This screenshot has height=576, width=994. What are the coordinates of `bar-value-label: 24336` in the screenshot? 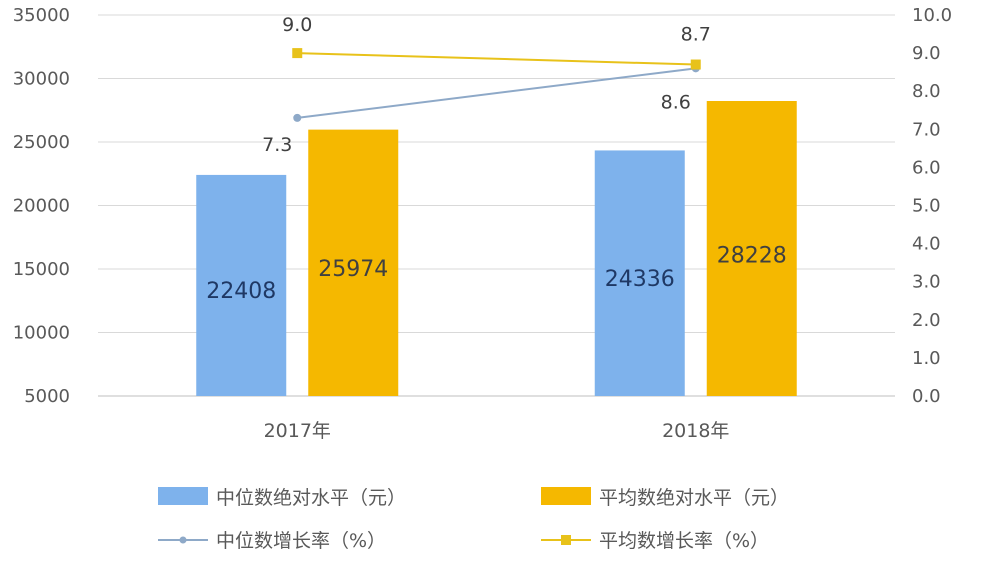 It's located at (640, 279).